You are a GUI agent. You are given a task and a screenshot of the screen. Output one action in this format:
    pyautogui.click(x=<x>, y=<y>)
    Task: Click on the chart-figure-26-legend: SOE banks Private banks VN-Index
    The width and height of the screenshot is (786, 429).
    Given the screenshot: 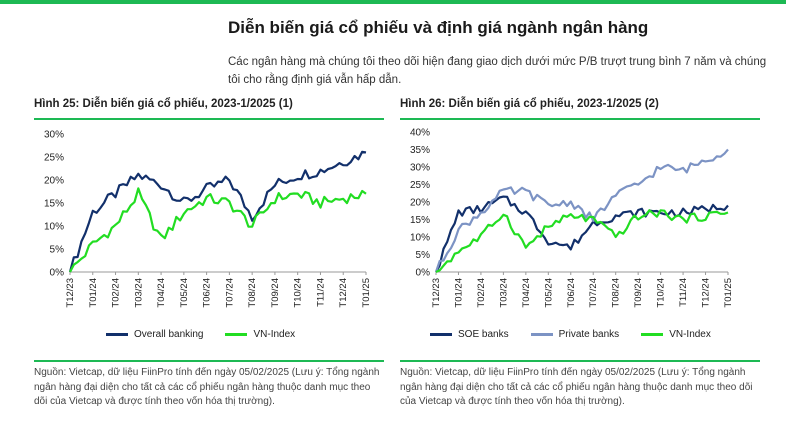 What is the action you would take?
    pyautogui.click(x=581, y=334)
    